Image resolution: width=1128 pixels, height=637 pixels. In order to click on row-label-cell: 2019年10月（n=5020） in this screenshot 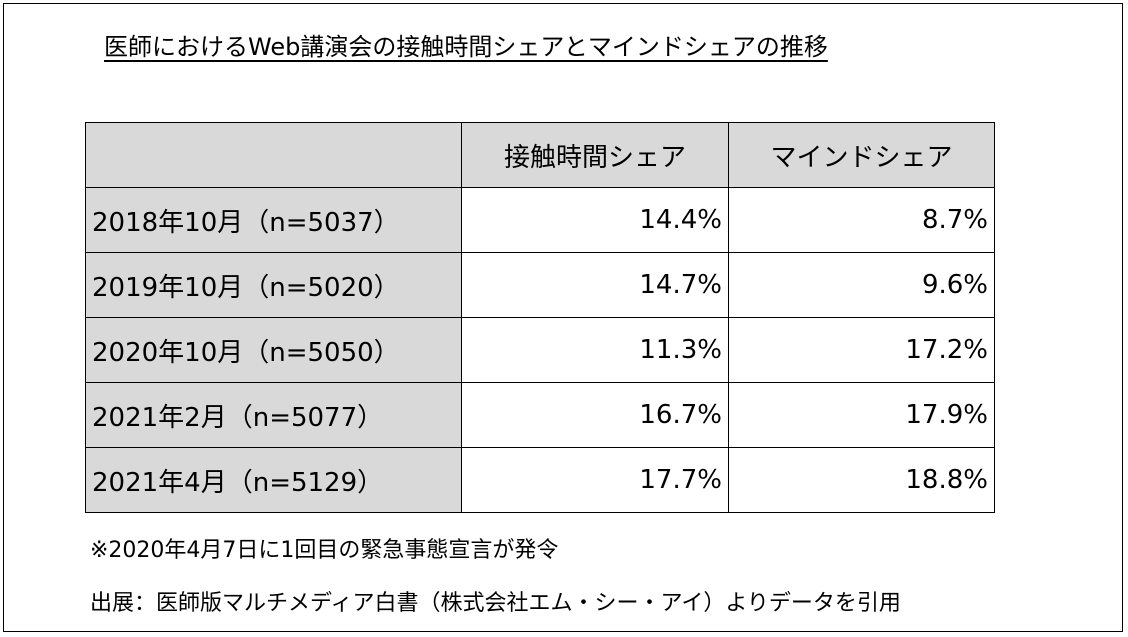, I will do `click(273, 285)`.